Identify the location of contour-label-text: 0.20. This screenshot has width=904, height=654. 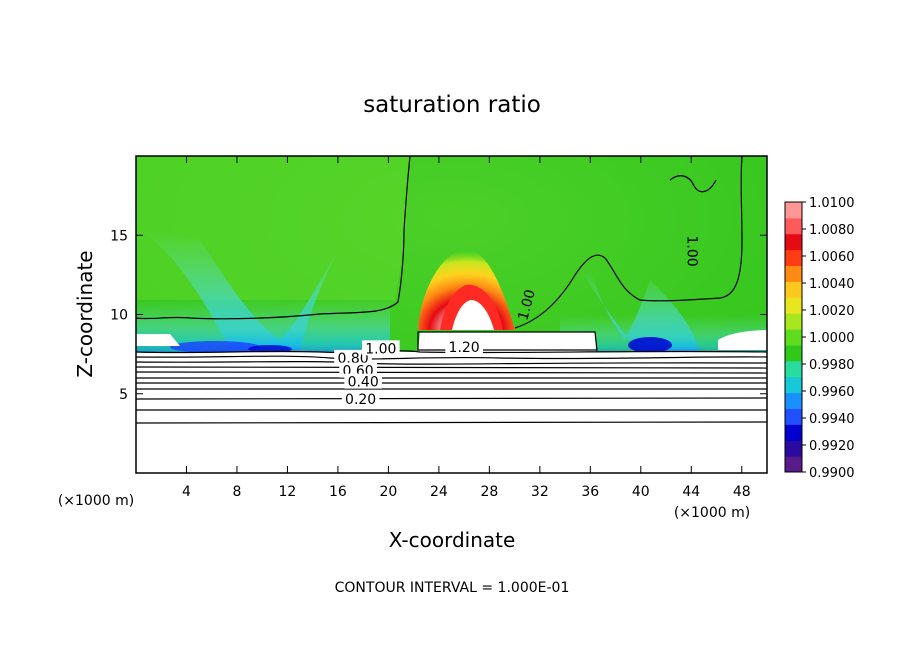
(360, 400).